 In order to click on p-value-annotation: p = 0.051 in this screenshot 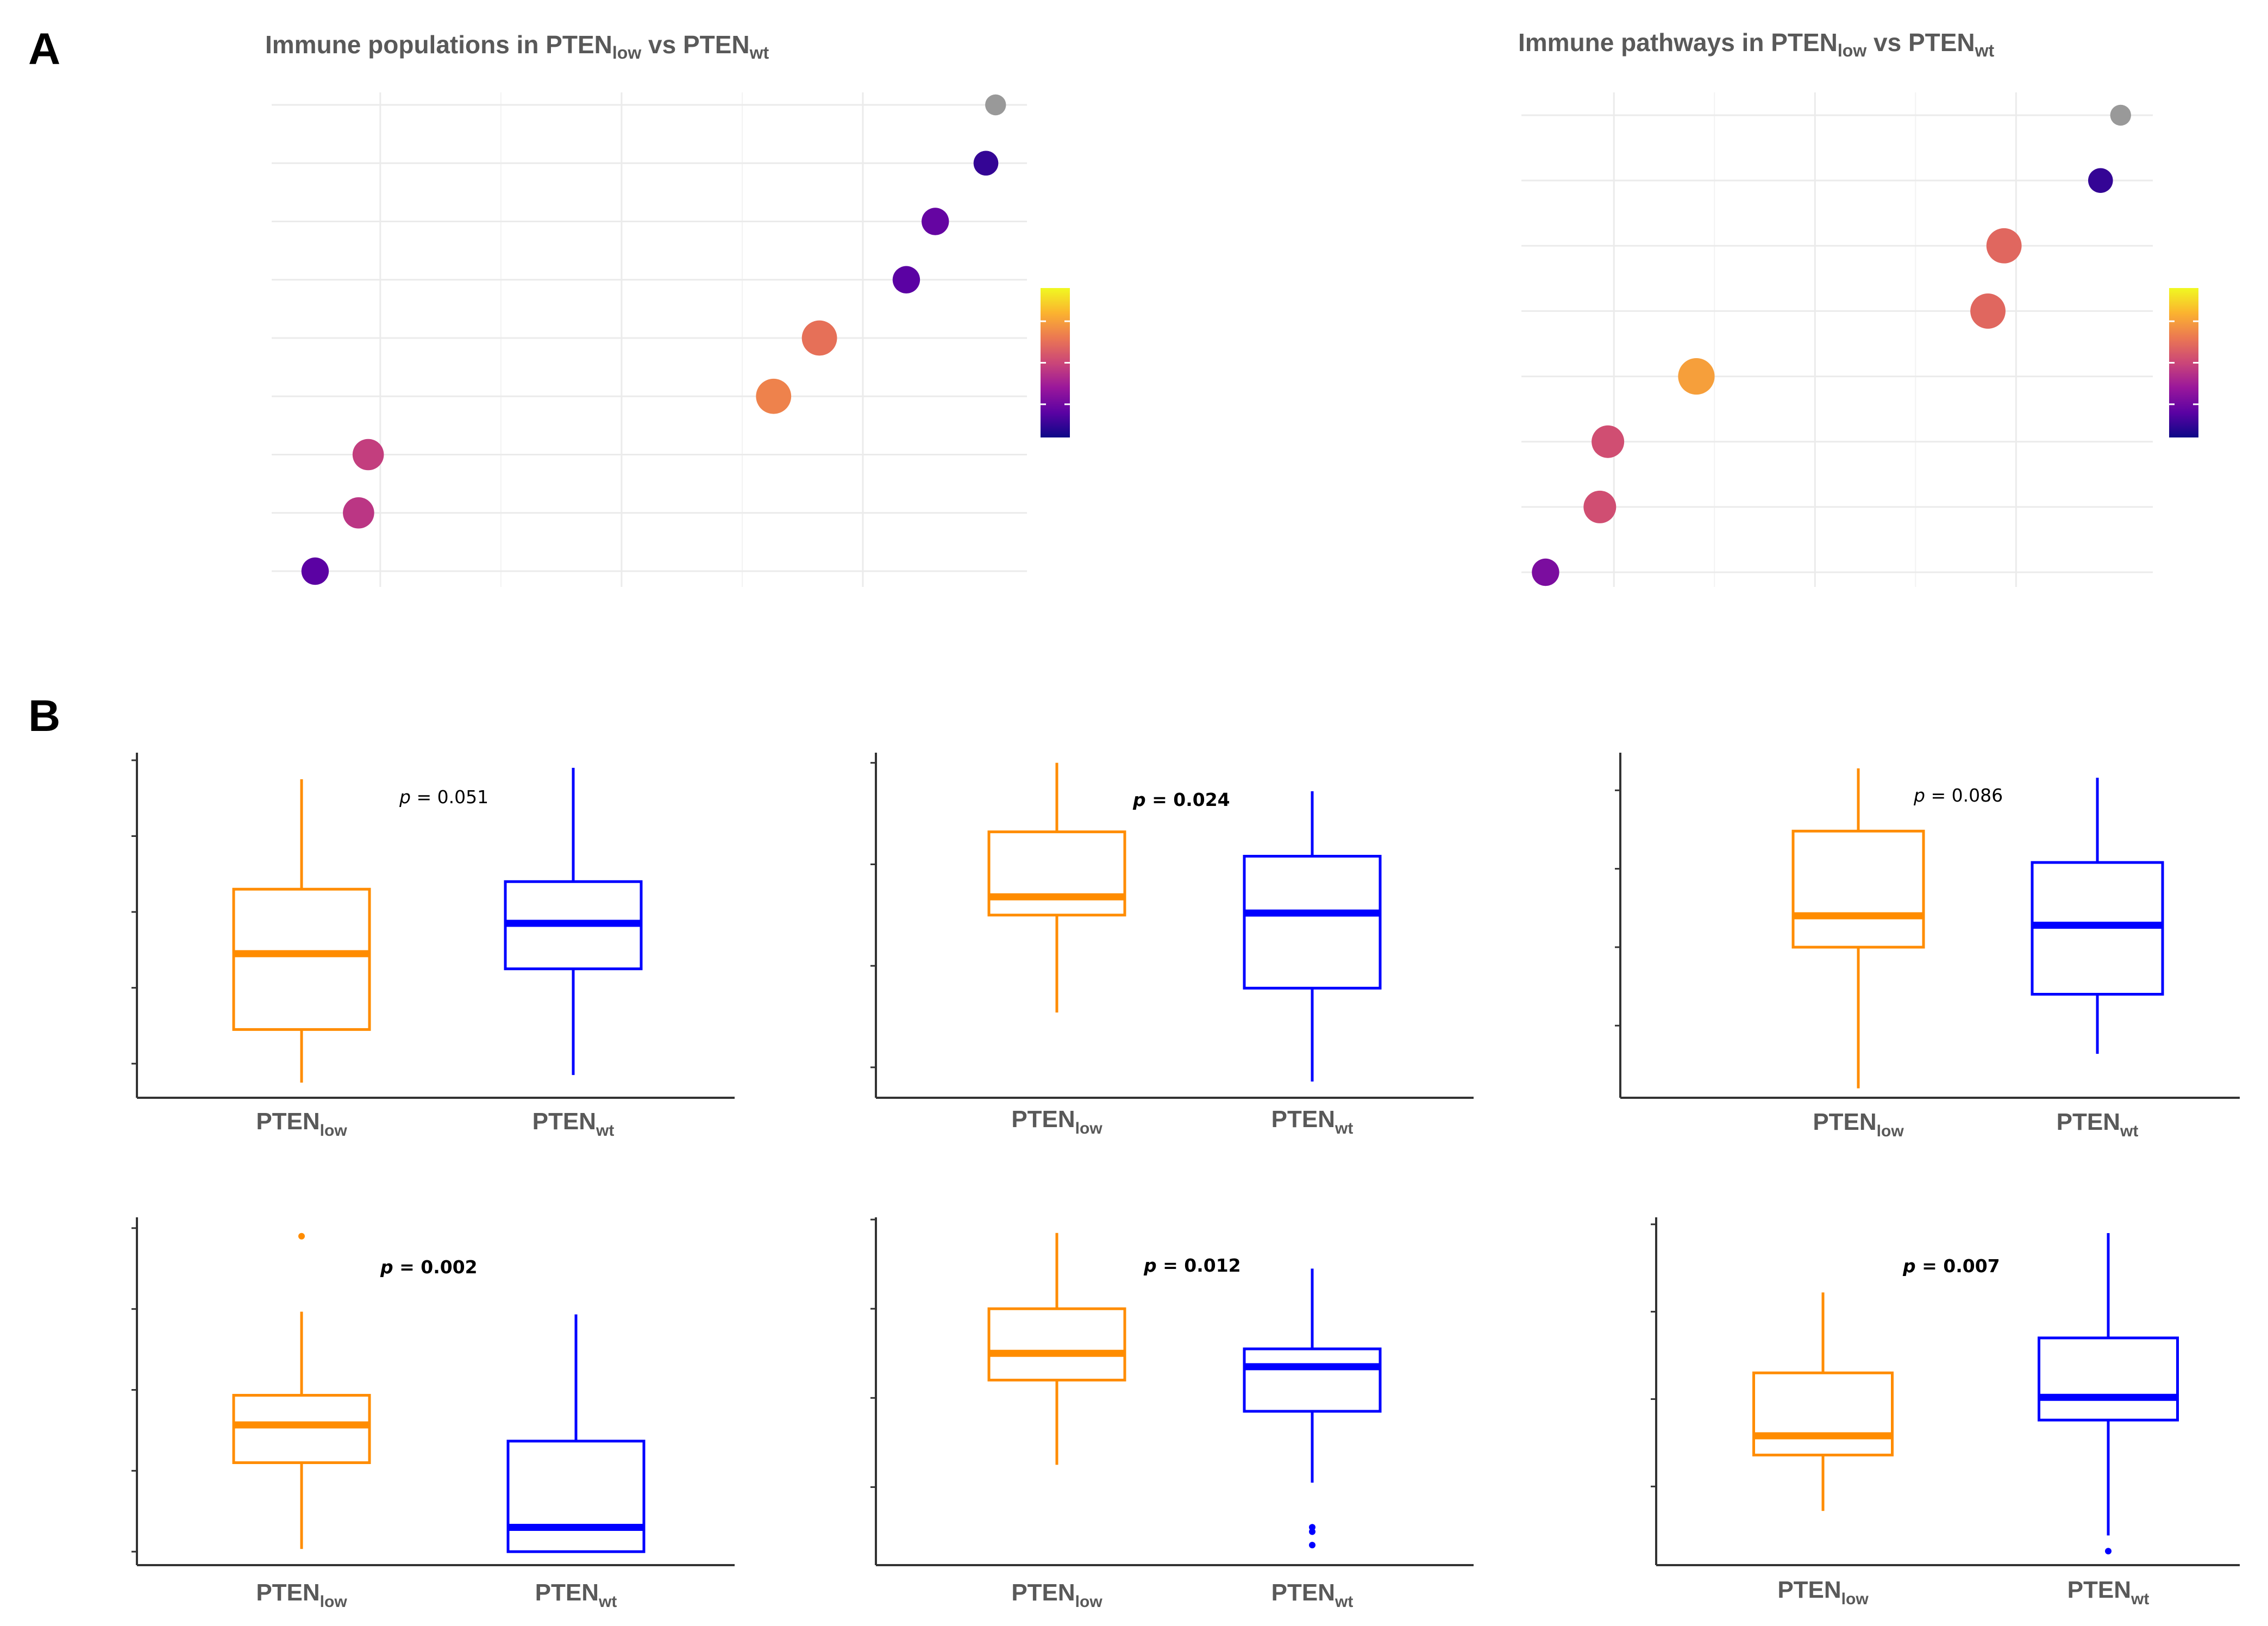, I will do `click(443, 797)`.